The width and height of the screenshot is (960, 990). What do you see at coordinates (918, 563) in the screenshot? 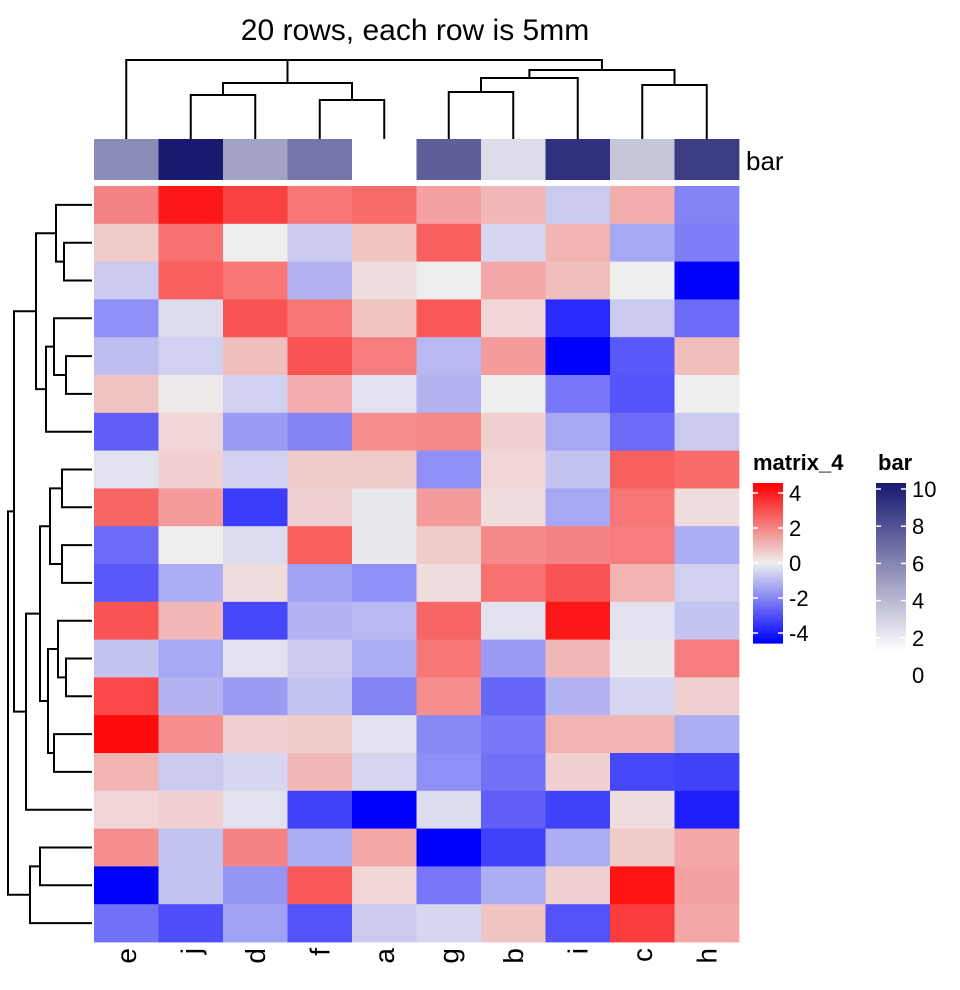
I see `legend-tick-label: 6` at bounding box center [918, 563].